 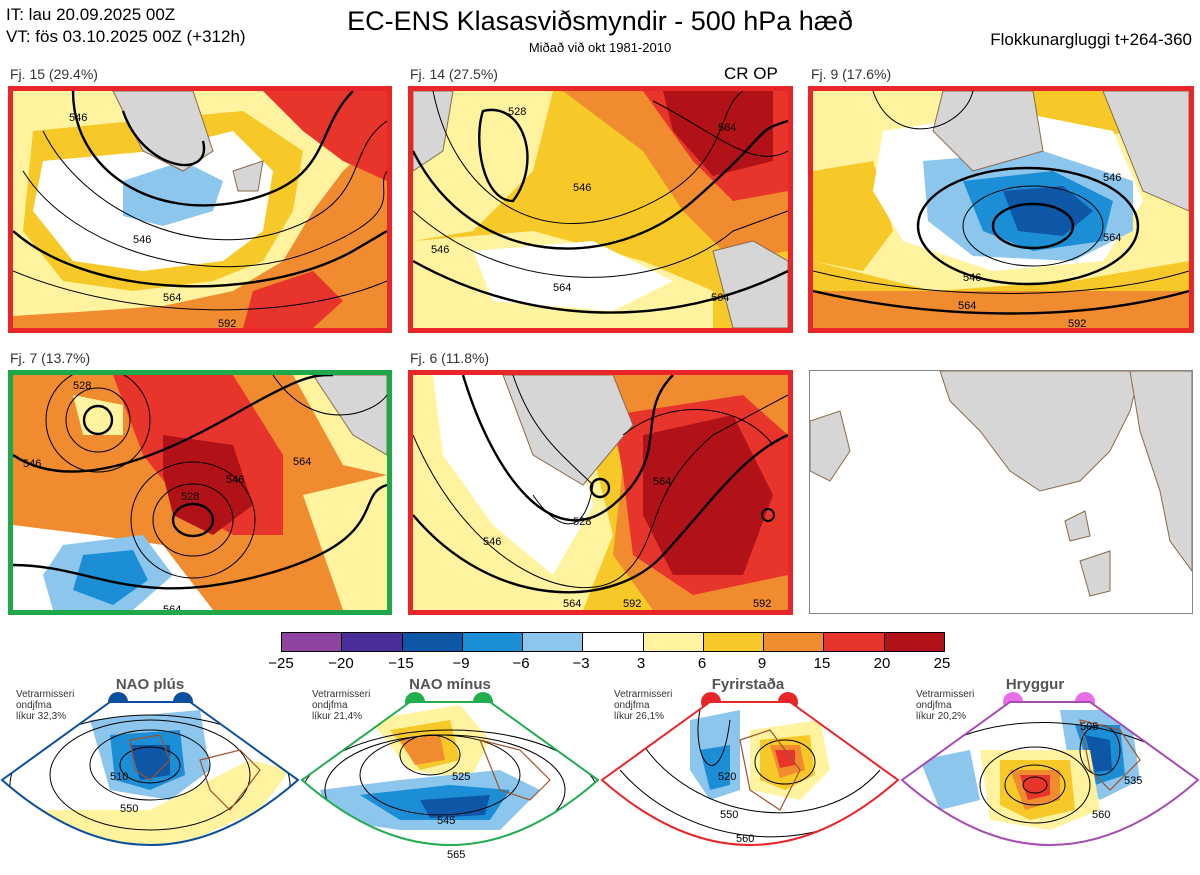 What do you see at coordinates (41, 716) in the screenshot?
I see `regime-info-line: líkur 32,3%` at bounding box center [41, 716].